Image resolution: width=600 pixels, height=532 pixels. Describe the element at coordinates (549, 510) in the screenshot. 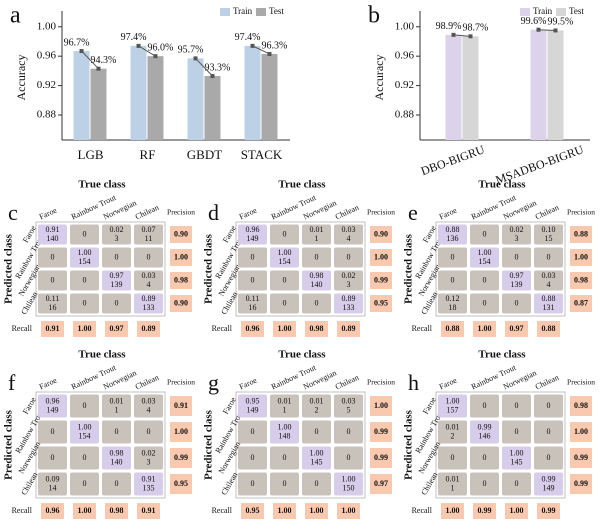

I see `recall-value: 0.99` at that location.